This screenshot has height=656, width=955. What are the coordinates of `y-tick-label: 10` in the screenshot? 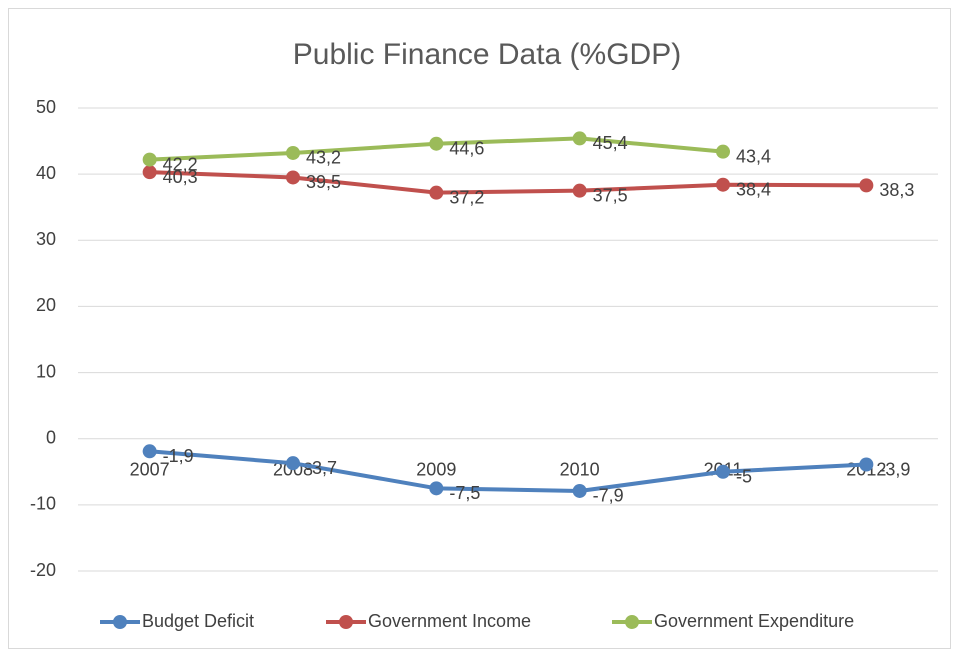 It's located at (46, 371).